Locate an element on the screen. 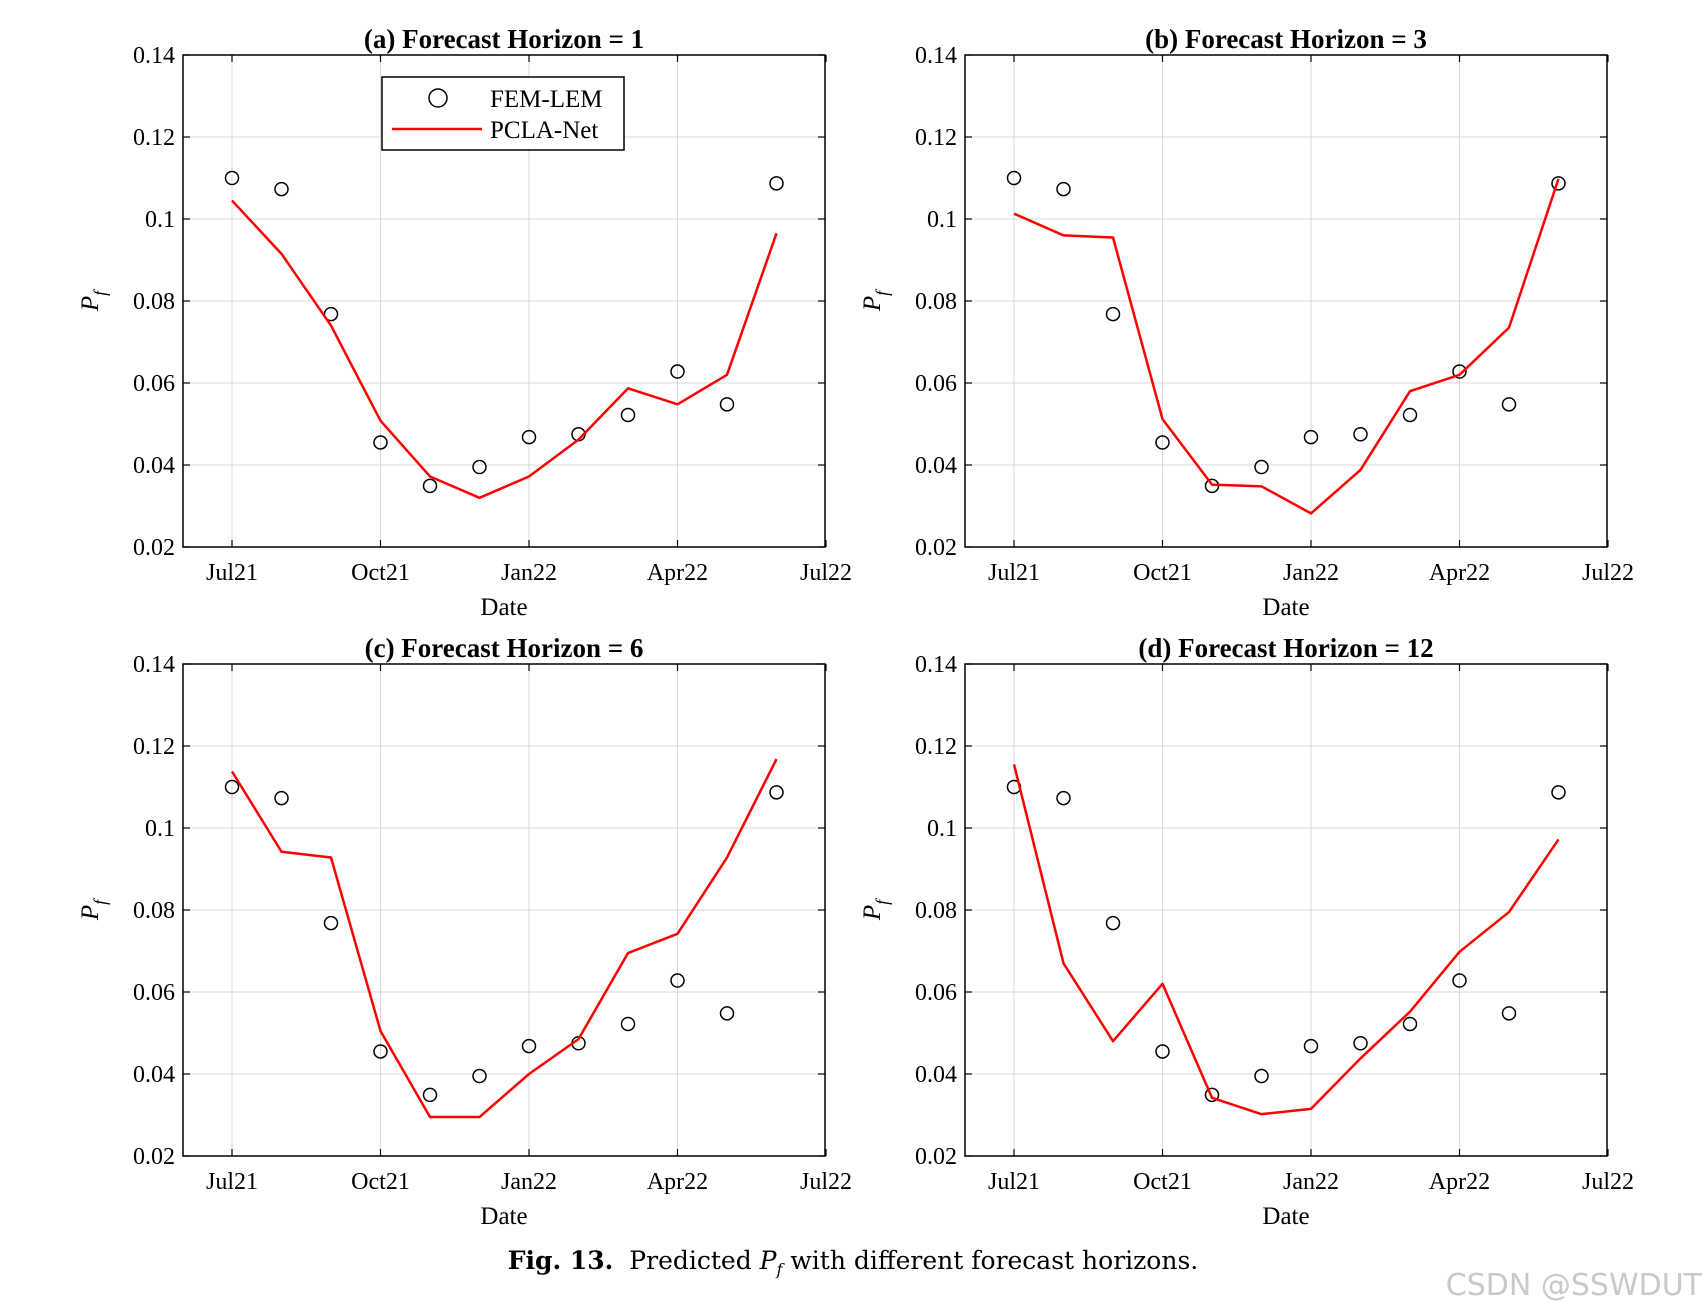 The height and width of the screenshot is (1313, 1706). legend: FEM-LEM PCLA-Net is located at coordinates (503, 113).